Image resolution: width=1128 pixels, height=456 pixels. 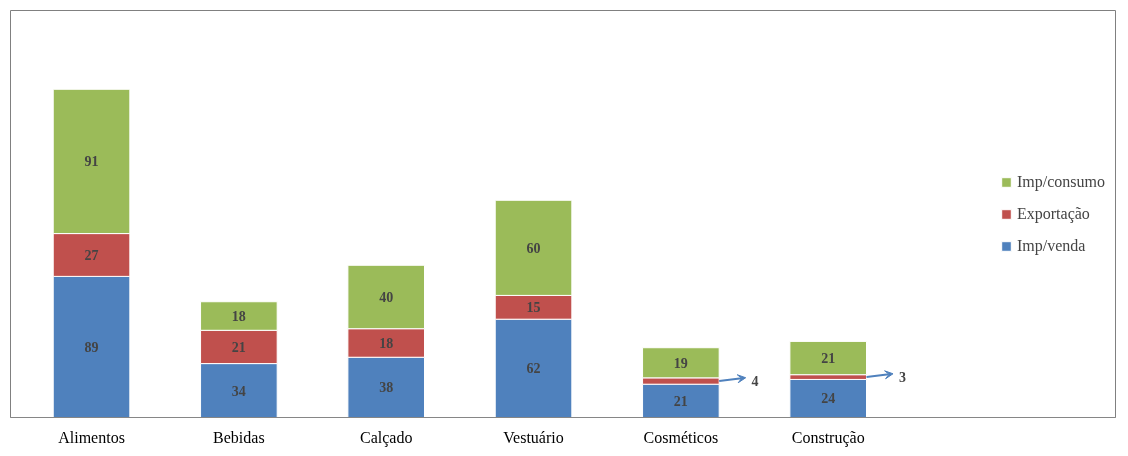 What do you see at coordinates (91, 437) in the screenshot?
I see `x-tick-label: Alimentos` at bounding box center [91, 437].